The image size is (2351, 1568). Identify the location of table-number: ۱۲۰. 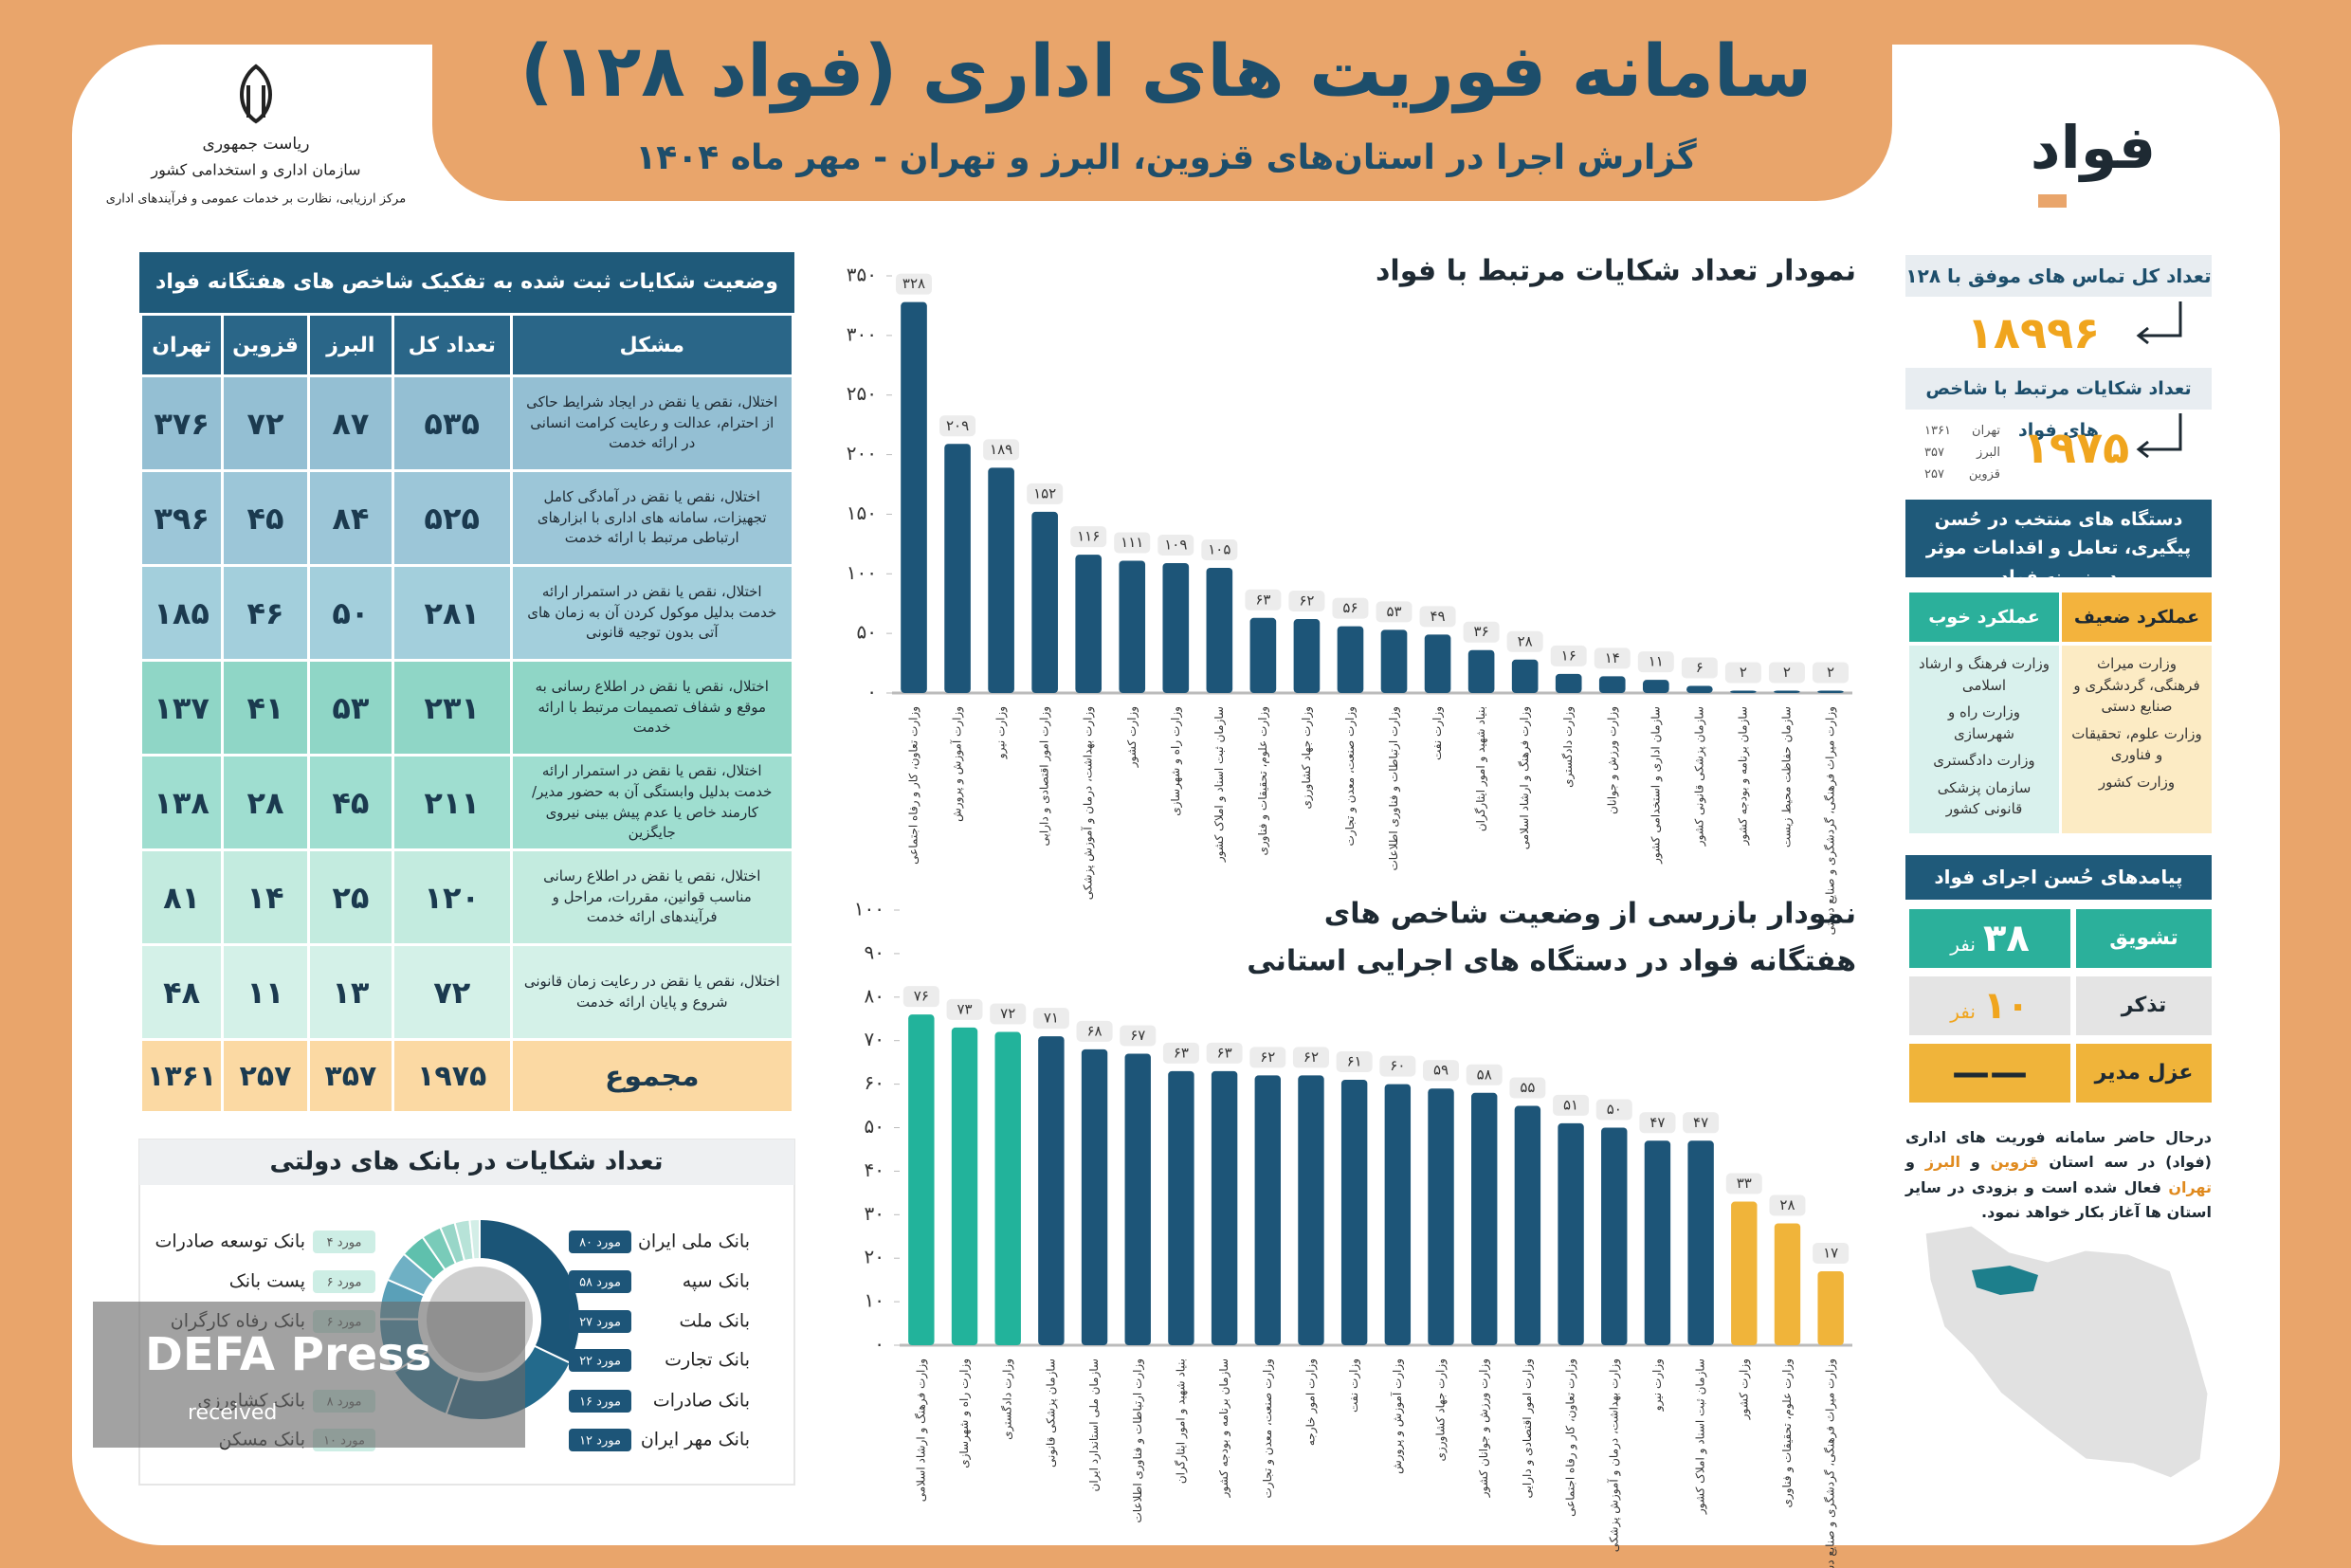
(452, 897).